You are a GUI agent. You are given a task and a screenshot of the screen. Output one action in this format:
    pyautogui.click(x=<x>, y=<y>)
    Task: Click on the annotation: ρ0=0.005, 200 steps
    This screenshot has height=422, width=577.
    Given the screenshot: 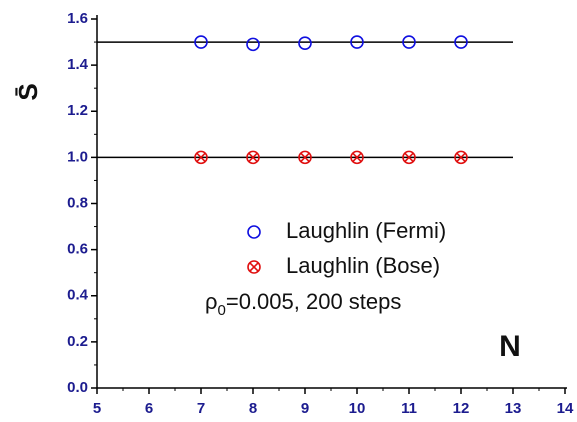 What is the action you would take?
    pyautogui.click(x=303, y=304)
    